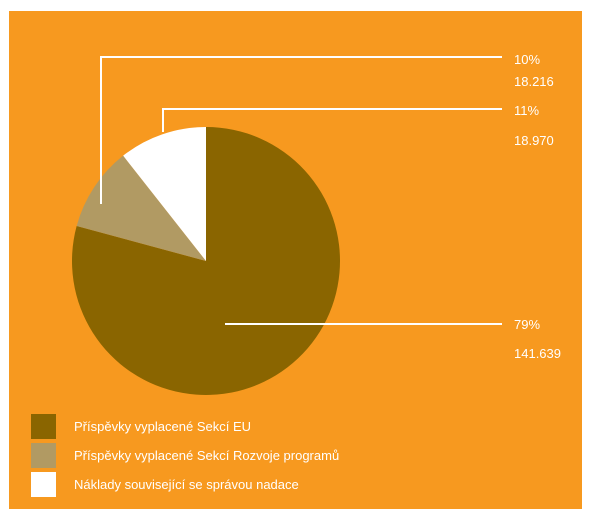 The height and width of the screenshot is (520, 591). Describe the element at coordinates (527, 59) in the screenshot. I see `label-percent-rozvoj: 10%` at that location.